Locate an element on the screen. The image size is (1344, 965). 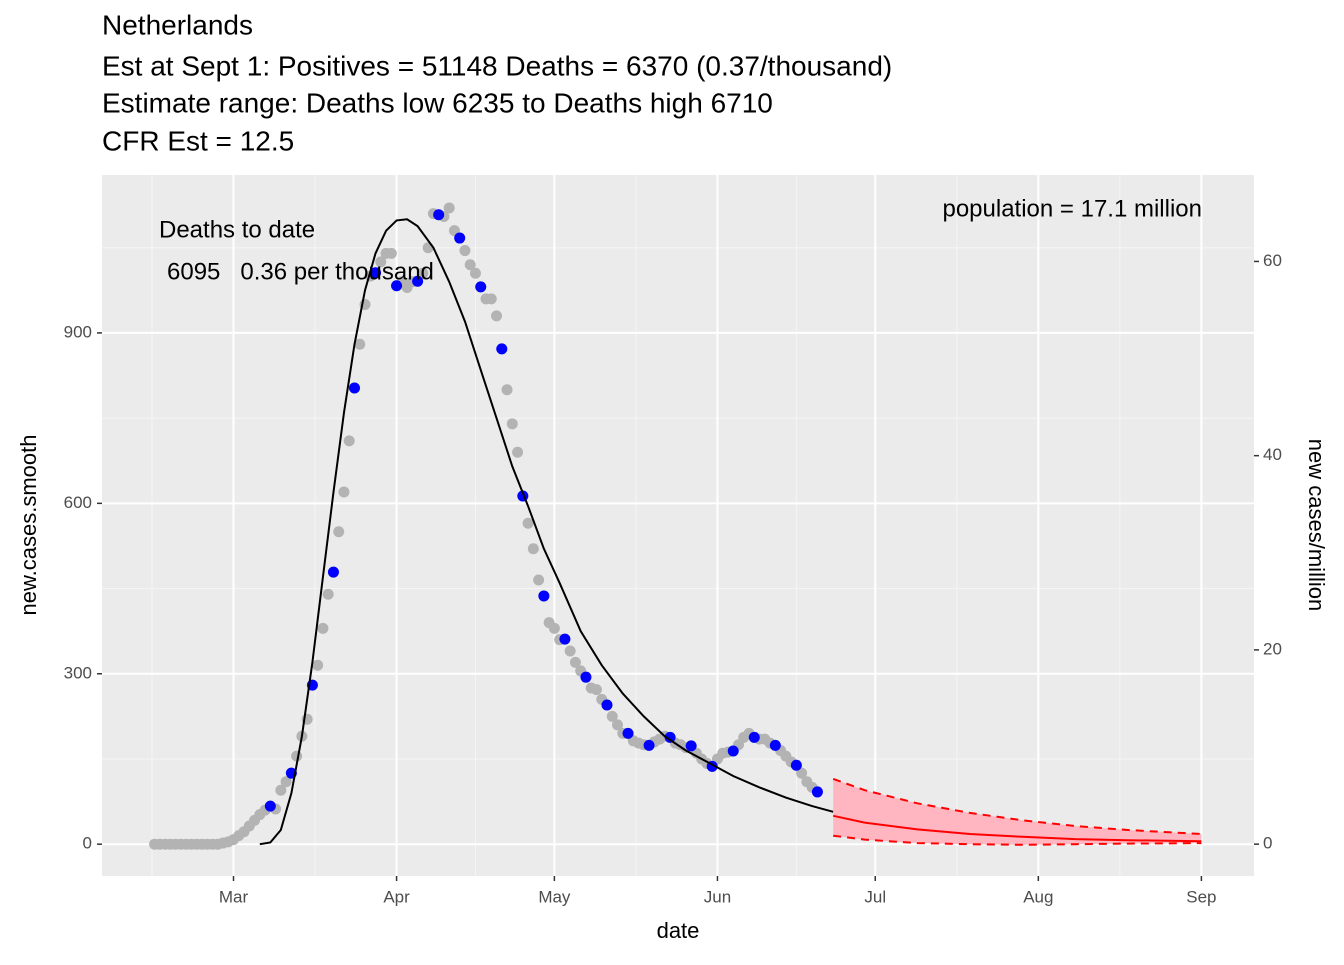
y2-tick-label: 40 is located at coordinates (1272, 454).